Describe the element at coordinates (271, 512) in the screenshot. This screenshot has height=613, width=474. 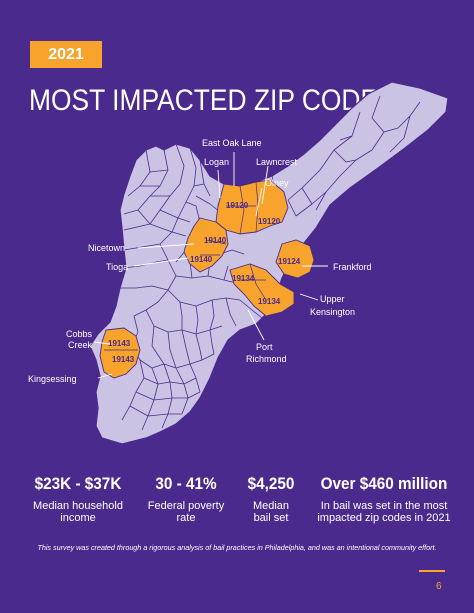
I see `stat-label: Median bail set` at that location.